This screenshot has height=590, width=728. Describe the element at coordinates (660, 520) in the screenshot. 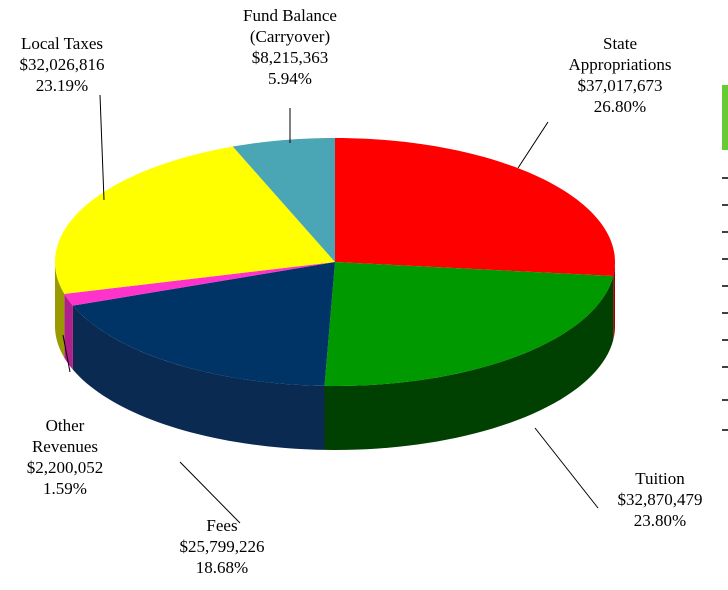

I see `slice-percent: 23.80%` at that location.